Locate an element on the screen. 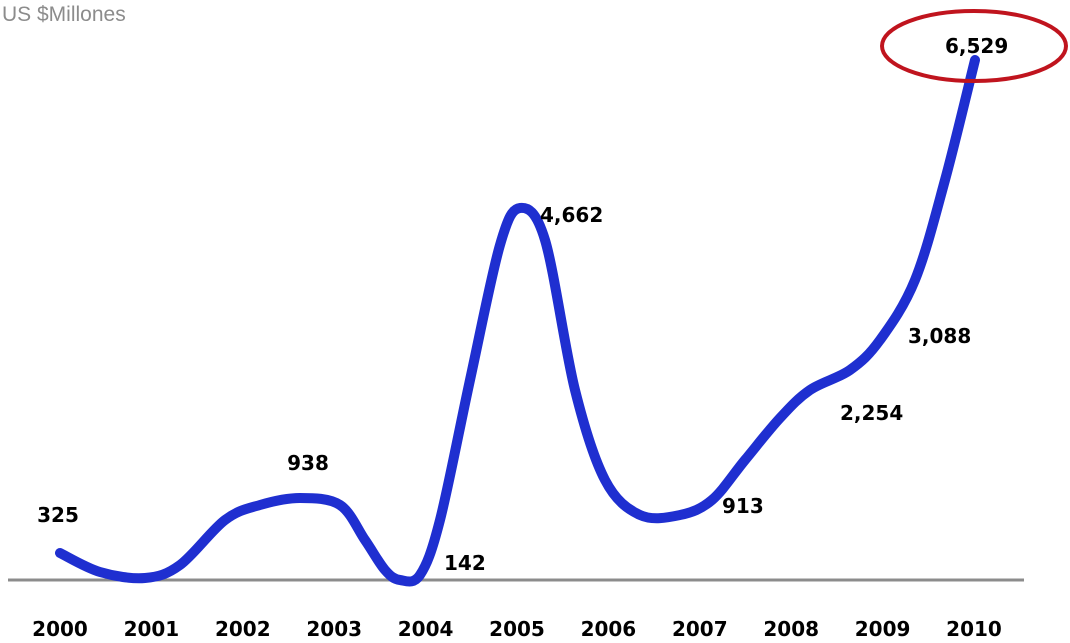  highlight-ellipse is located at coordinates (974, 46).